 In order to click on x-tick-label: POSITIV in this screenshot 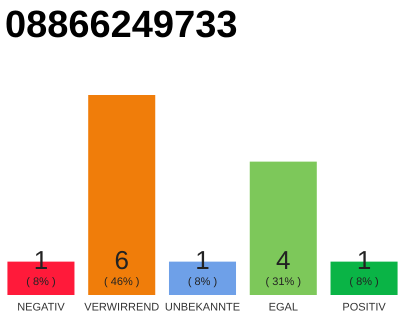, I will do `click(364, 308)`.